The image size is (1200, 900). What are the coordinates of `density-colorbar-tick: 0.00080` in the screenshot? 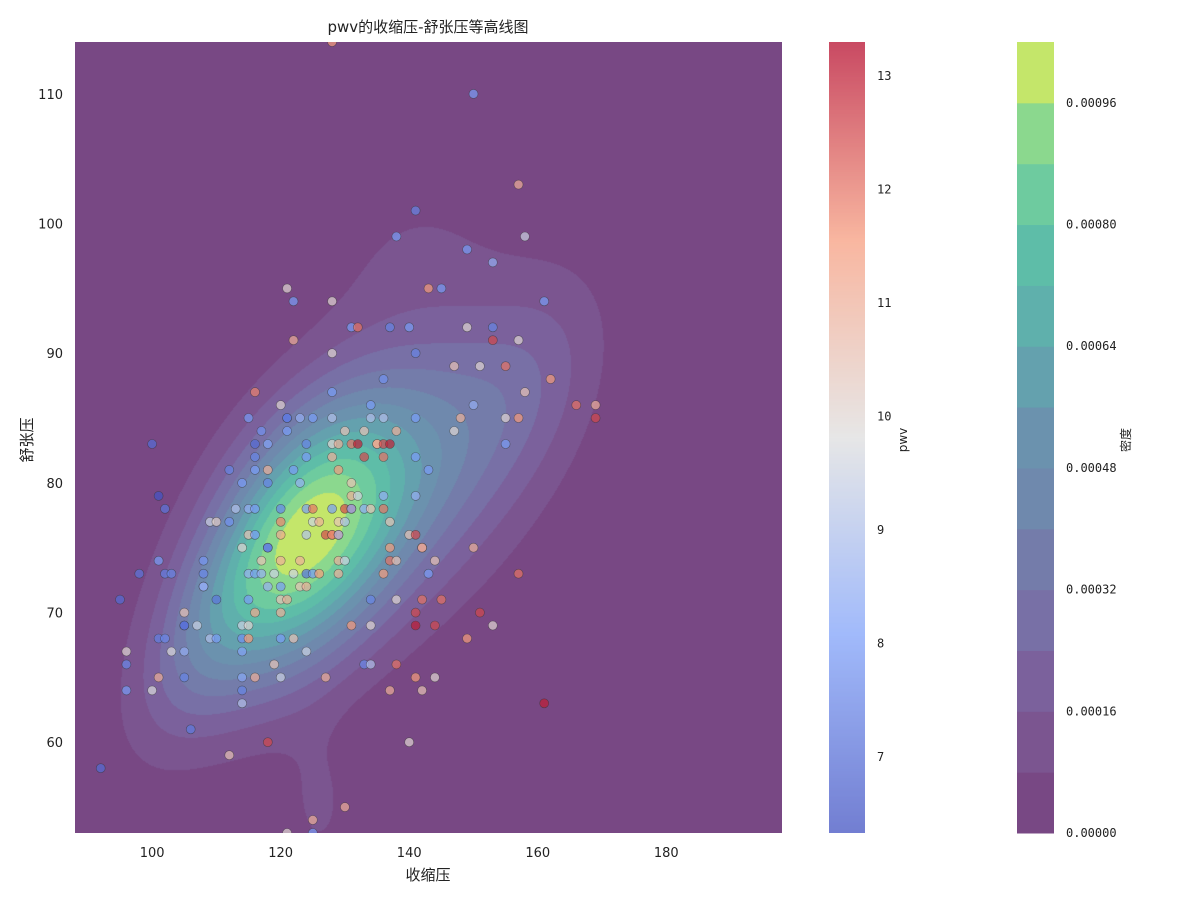 It's located at (1091, 225).